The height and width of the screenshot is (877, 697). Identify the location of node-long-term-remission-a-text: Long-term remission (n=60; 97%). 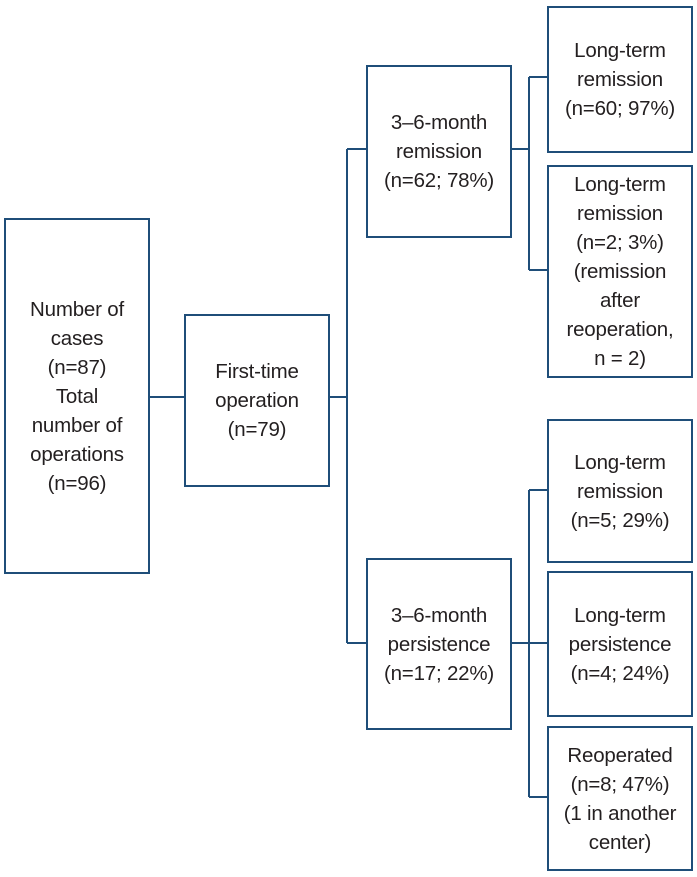
(620, 79).